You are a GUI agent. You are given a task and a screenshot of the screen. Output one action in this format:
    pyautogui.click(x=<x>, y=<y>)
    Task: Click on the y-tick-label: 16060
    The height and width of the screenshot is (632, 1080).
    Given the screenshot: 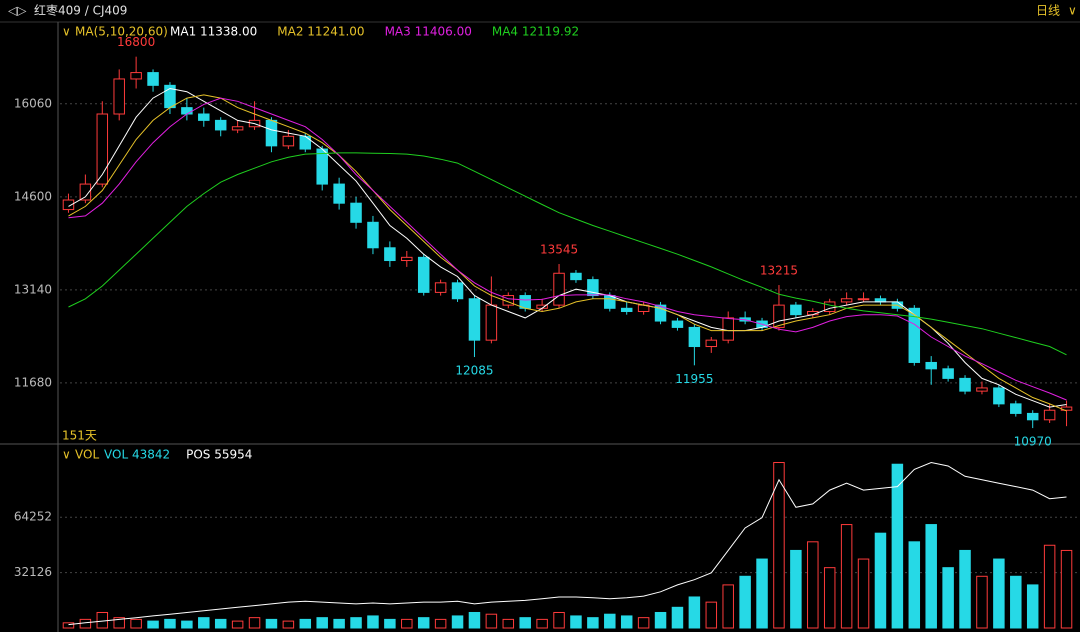 What is the action you would take?
    pyautogui.click(x=33, y=103)
    